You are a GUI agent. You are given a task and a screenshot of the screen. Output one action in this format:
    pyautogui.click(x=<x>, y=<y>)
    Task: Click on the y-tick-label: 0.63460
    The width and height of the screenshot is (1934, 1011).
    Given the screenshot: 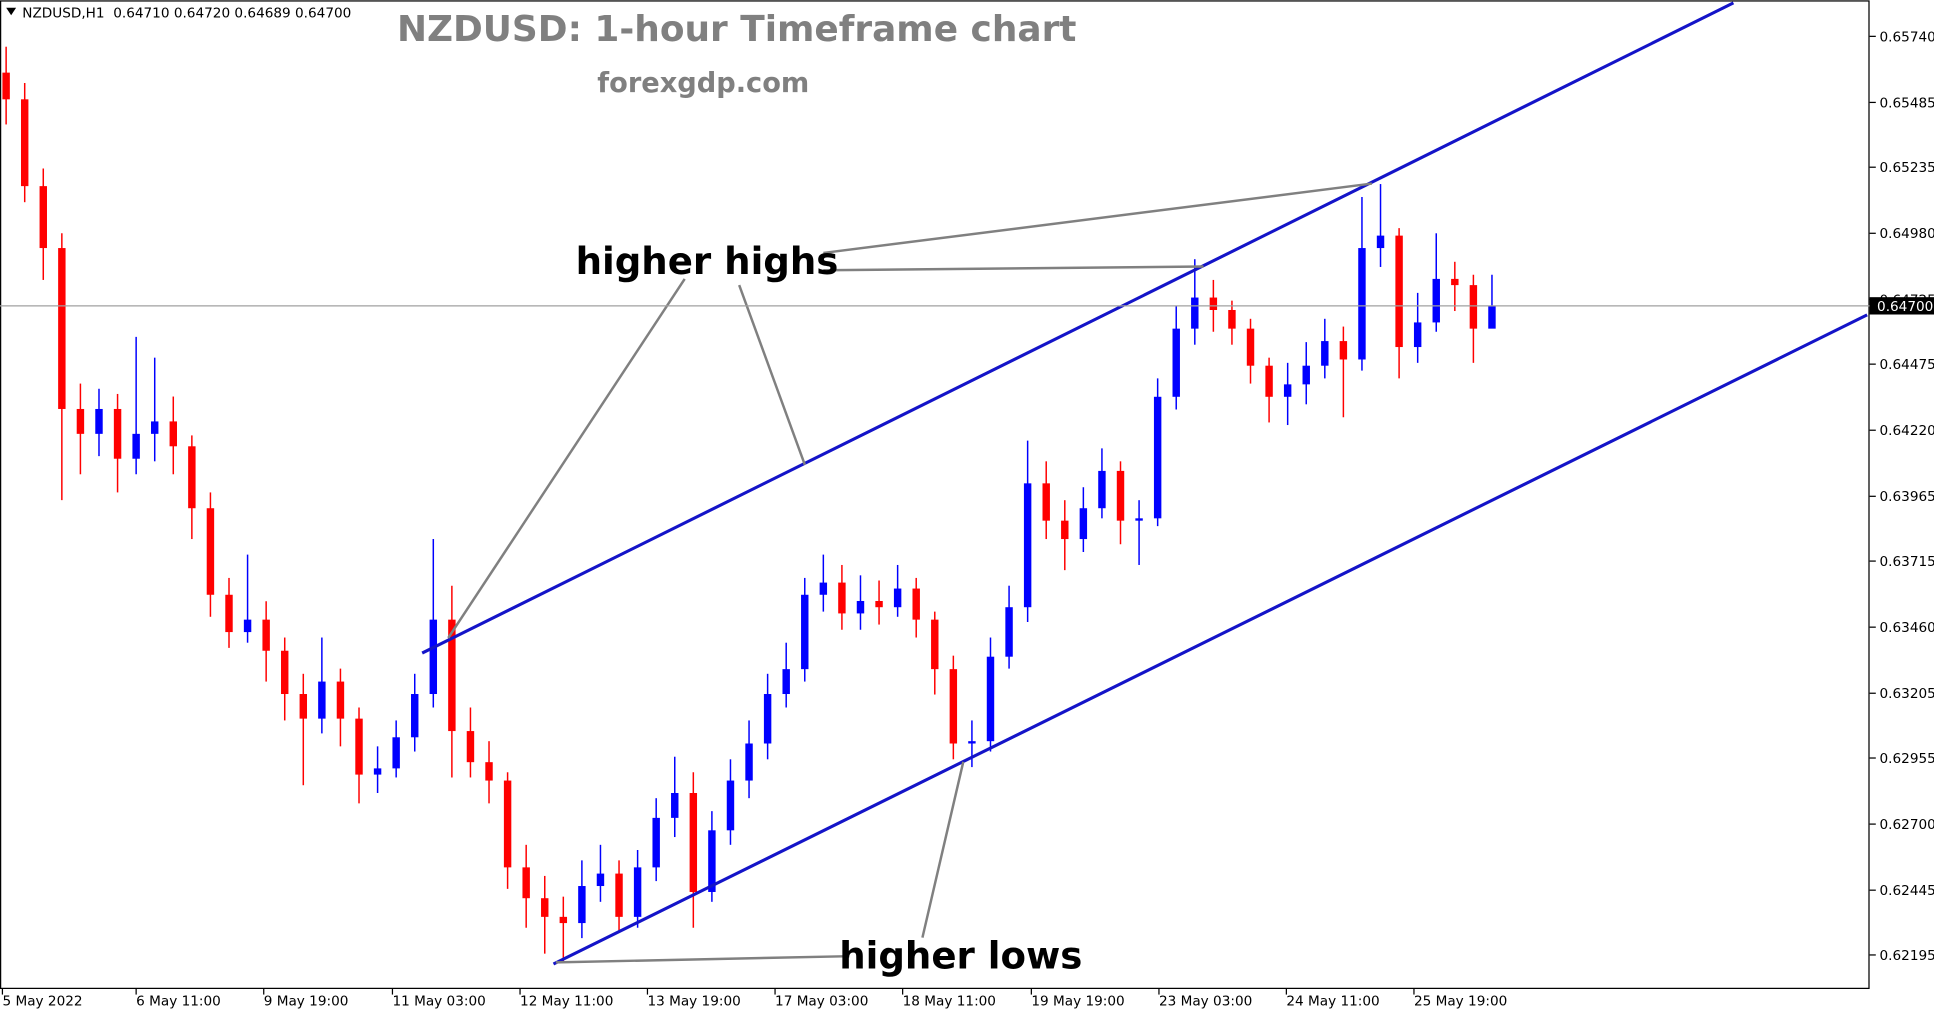 What is the action you would take?
    pyautogui.click(x=1907, y=628)
    